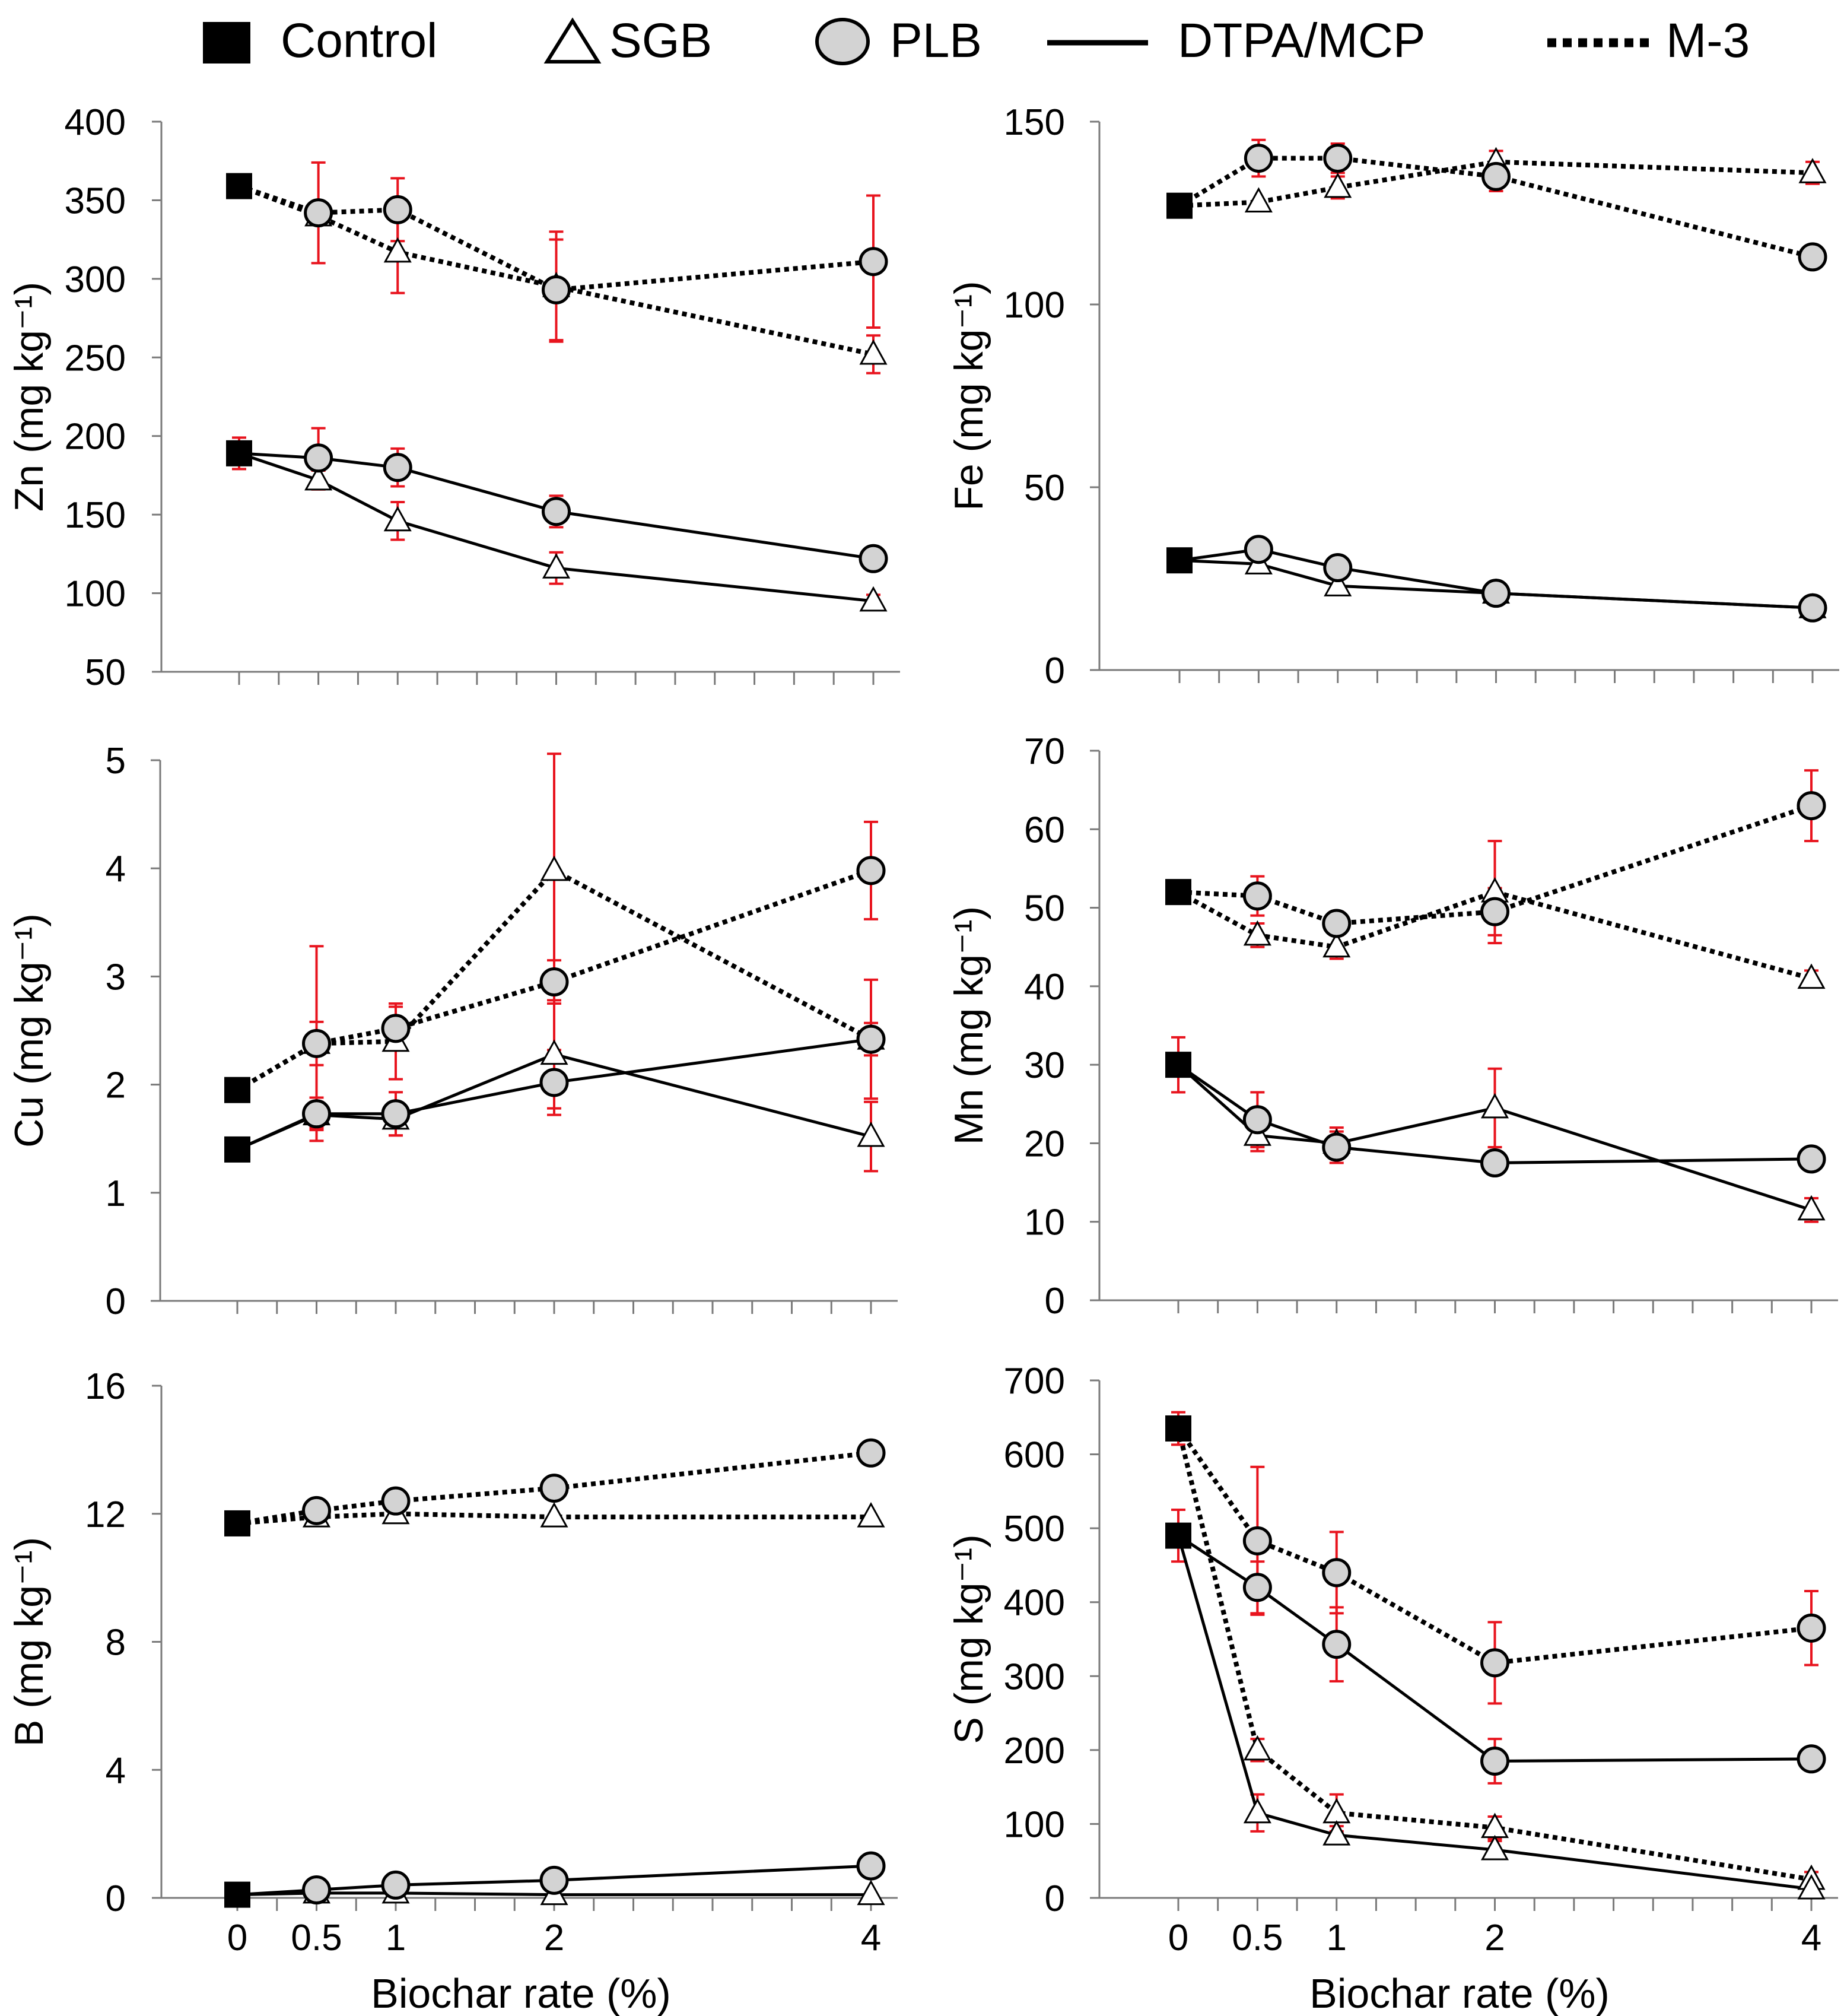 This screenshot has width=1844, height=2016. What do you see at coordinates (842, 41) in the screenshot?
I see `legend-plb-marker` at bounding box center [842, 41].